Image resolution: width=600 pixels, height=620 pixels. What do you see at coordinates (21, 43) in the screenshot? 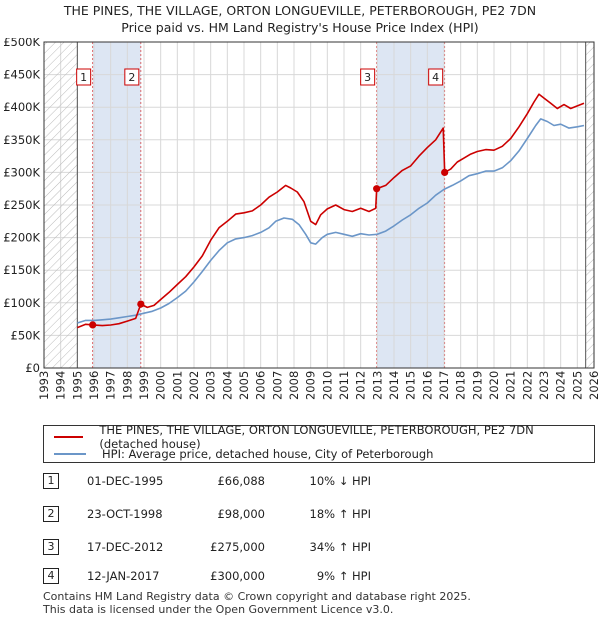
I see `y-tick-label: £500K` at bounding box center [21, 43].